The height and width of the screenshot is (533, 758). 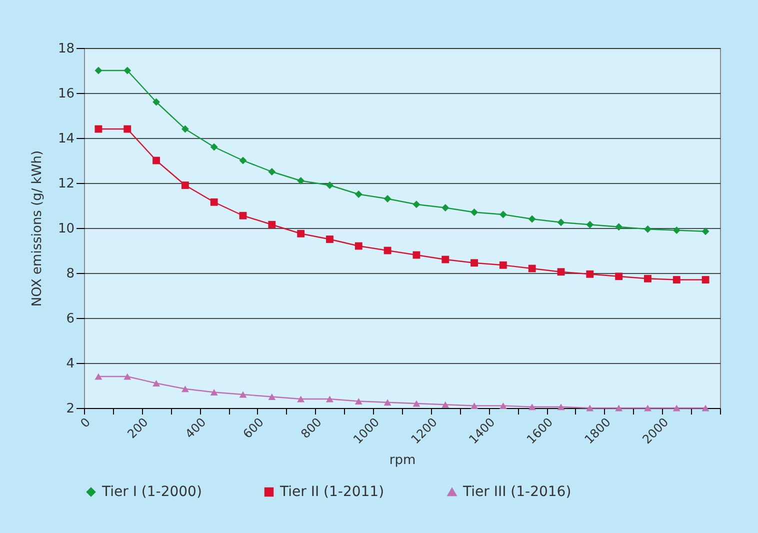 What do you see at coordinates (66, 139) in the screenshot?
I see `y-tick-label: 14` at bounding box center [66, 139].